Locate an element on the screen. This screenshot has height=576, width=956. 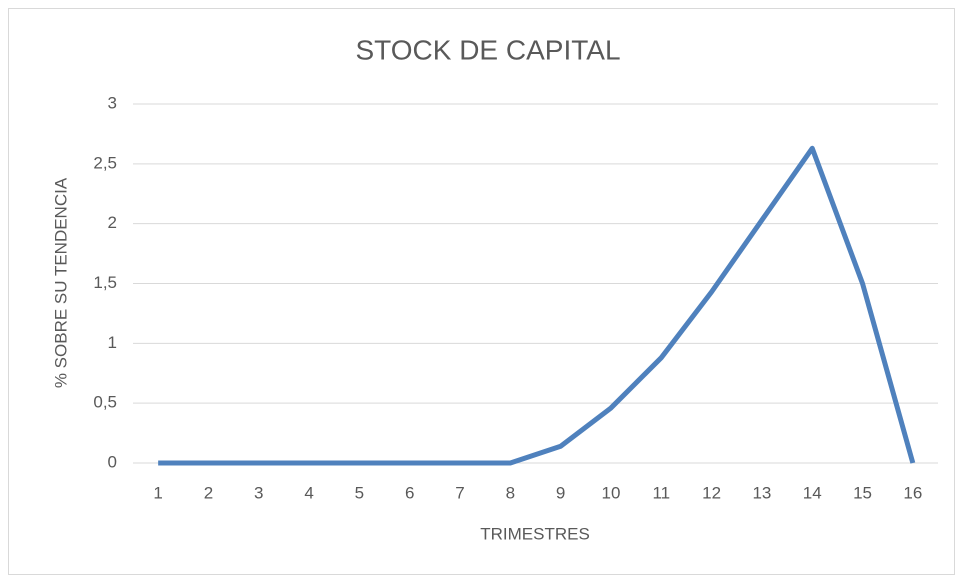
y-tick-label: 1 is located at coordinates (112, 342).